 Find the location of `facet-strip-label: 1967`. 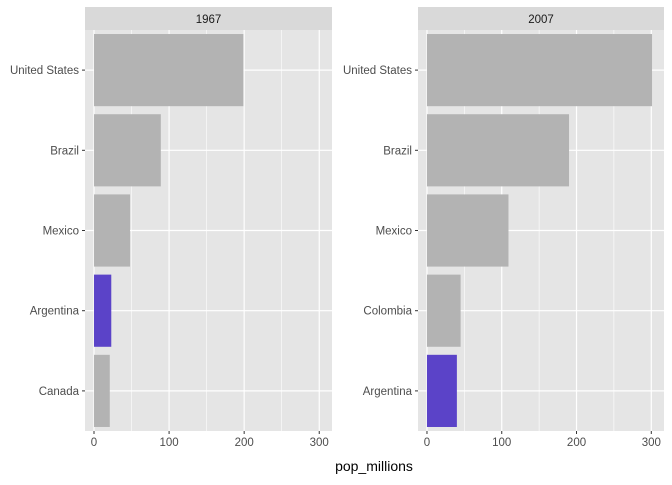

facet-strip-label: 1967 is located at coordinates (209, 20).